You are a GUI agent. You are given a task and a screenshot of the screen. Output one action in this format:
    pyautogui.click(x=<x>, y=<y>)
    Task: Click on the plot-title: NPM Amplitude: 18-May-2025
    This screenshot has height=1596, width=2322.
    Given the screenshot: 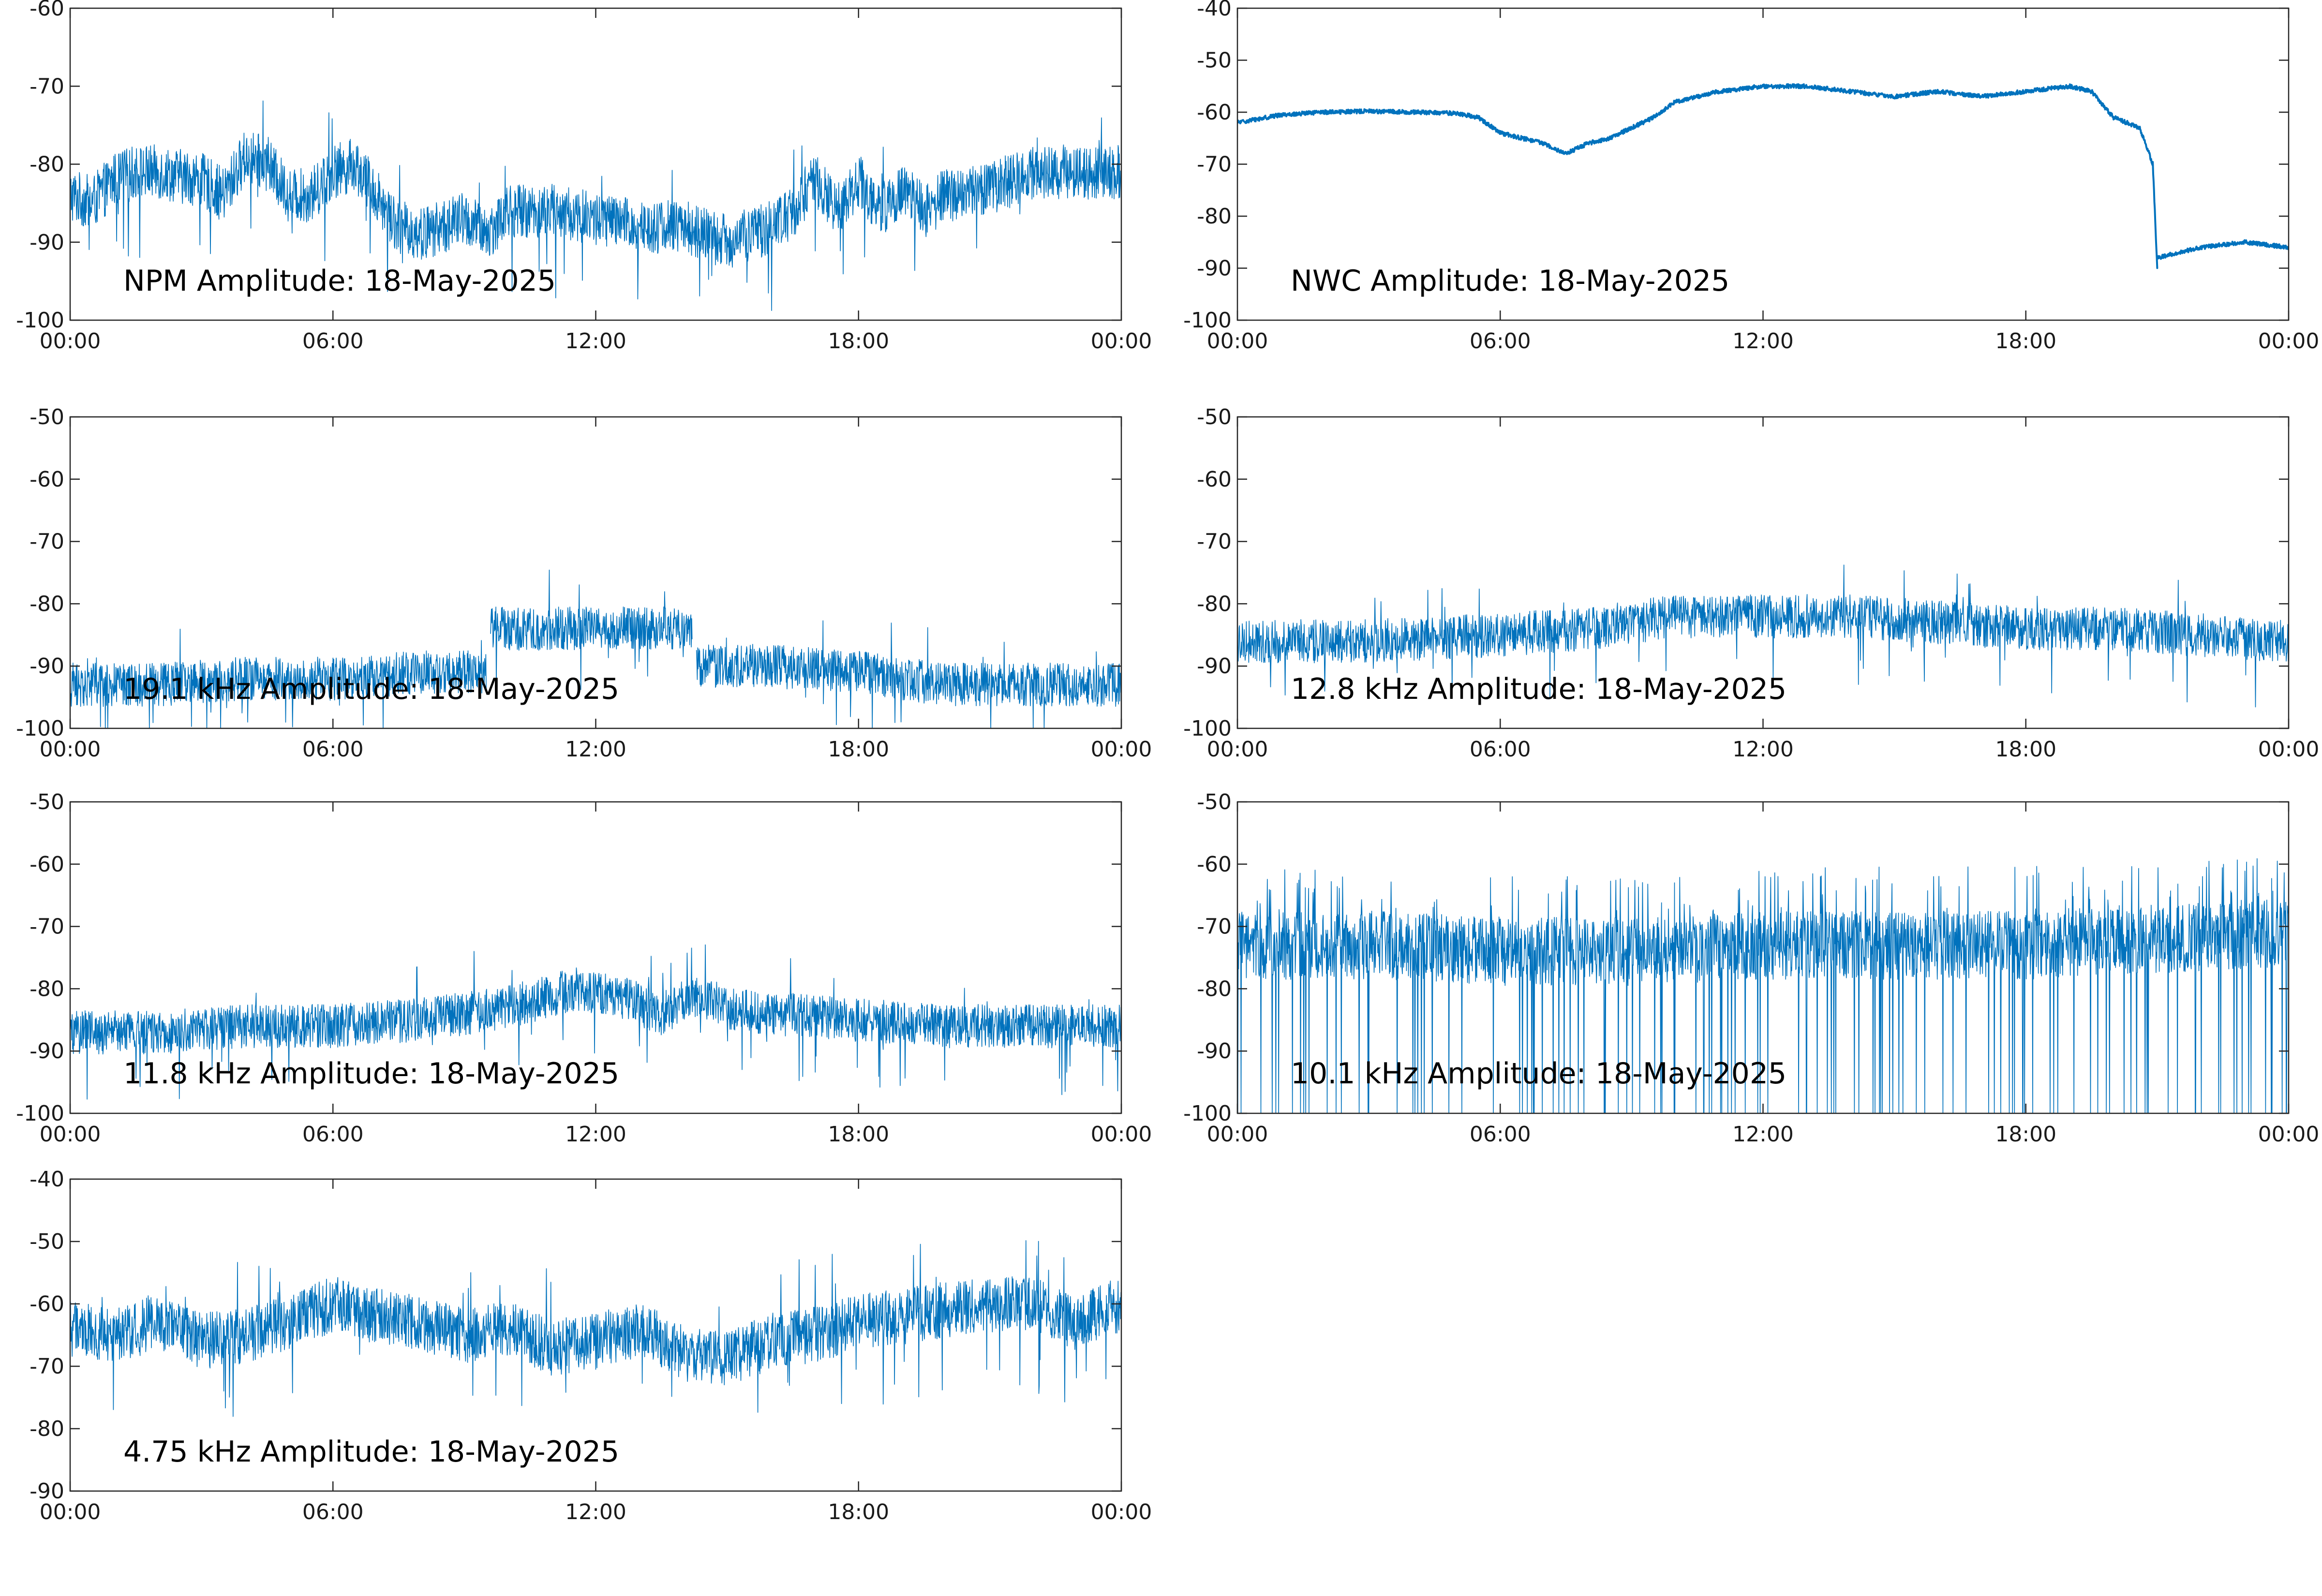 What is the action you would take?
    pyautogui.click(x=339, y=281)
    